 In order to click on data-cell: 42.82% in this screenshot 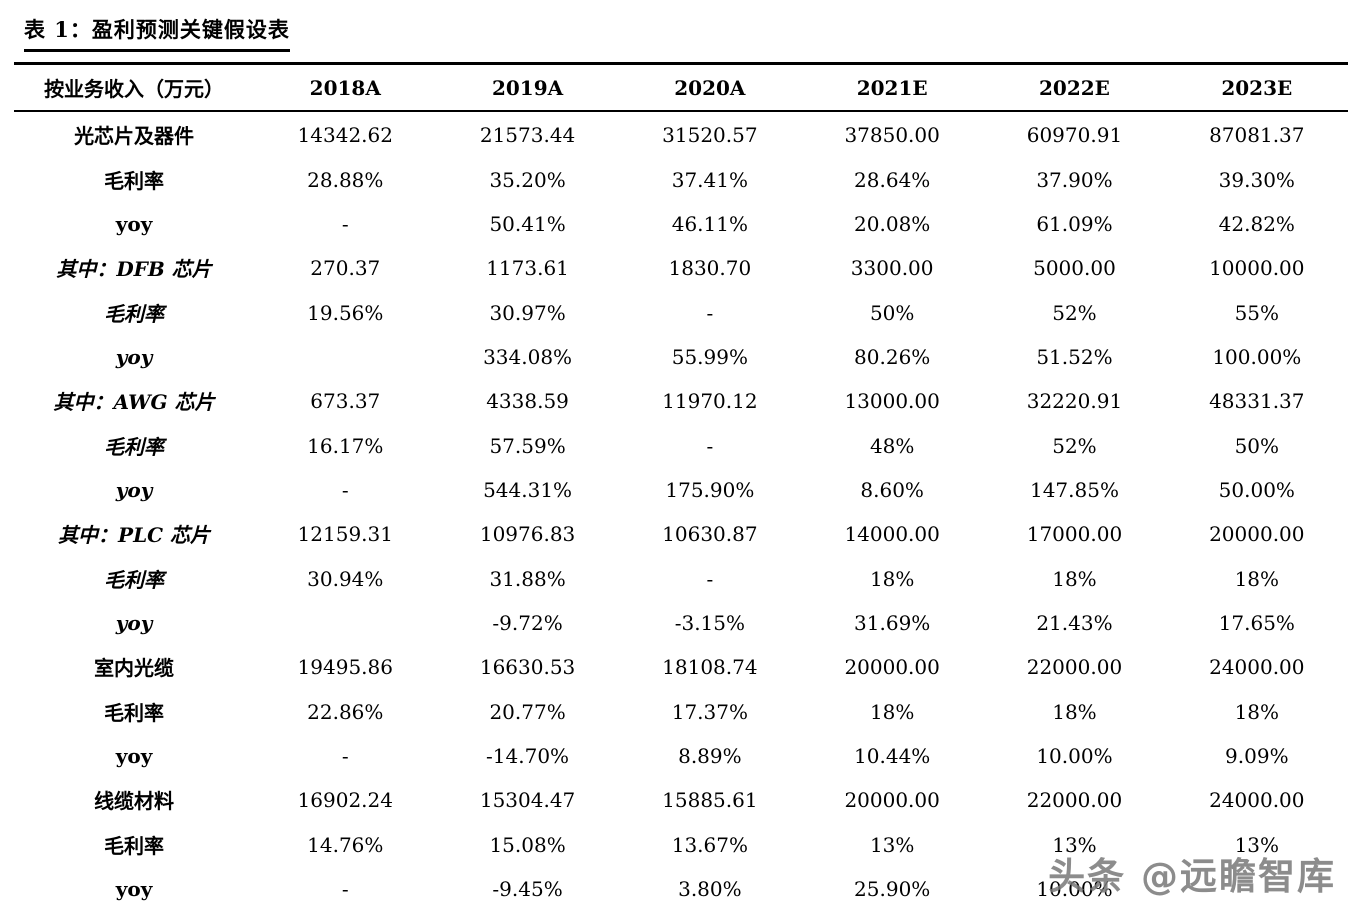, I will do `click(1256, 223)`.